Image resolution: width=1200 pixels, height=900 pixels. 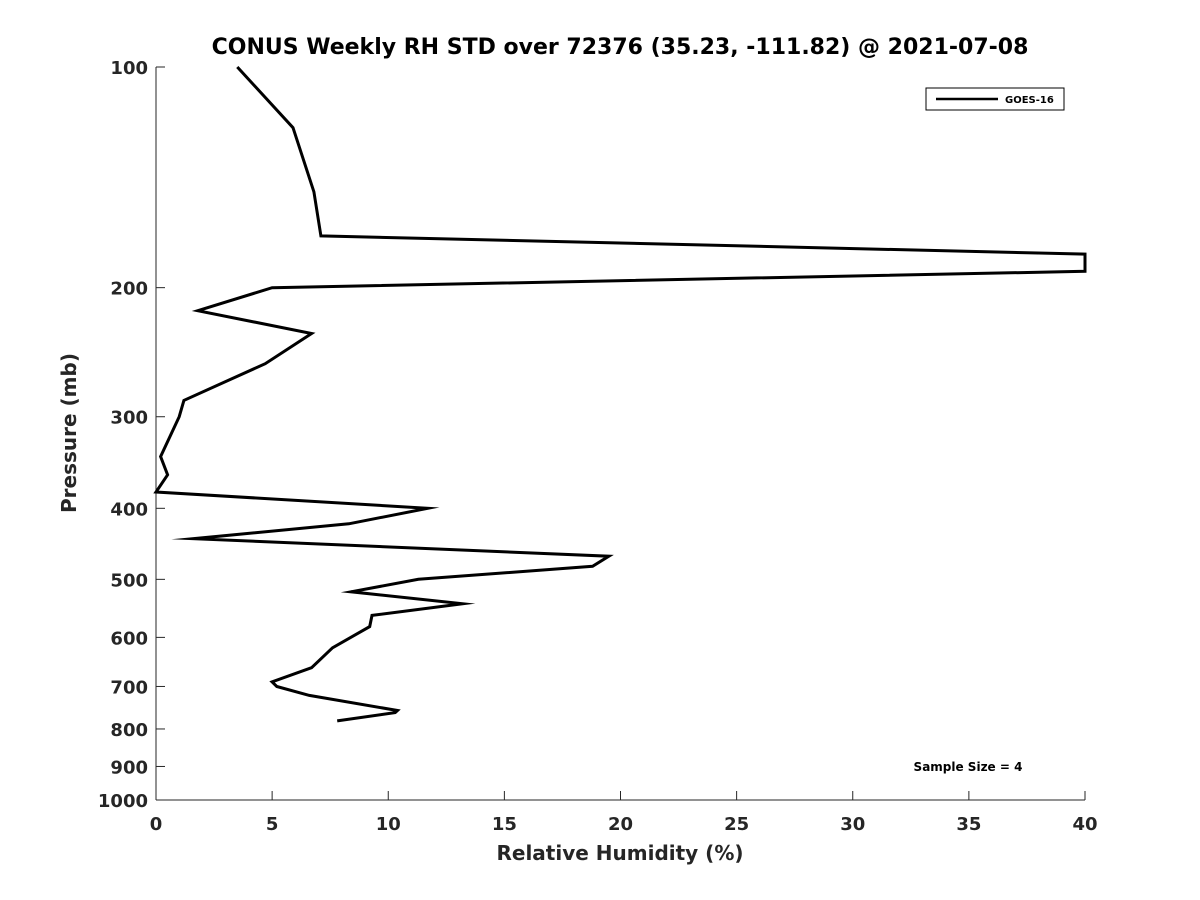 What do you see at coordinates (1029, 100) in the screenshot?
I see `legend-label-goes-16: GOES-16` at bounding box center [1029, 100].